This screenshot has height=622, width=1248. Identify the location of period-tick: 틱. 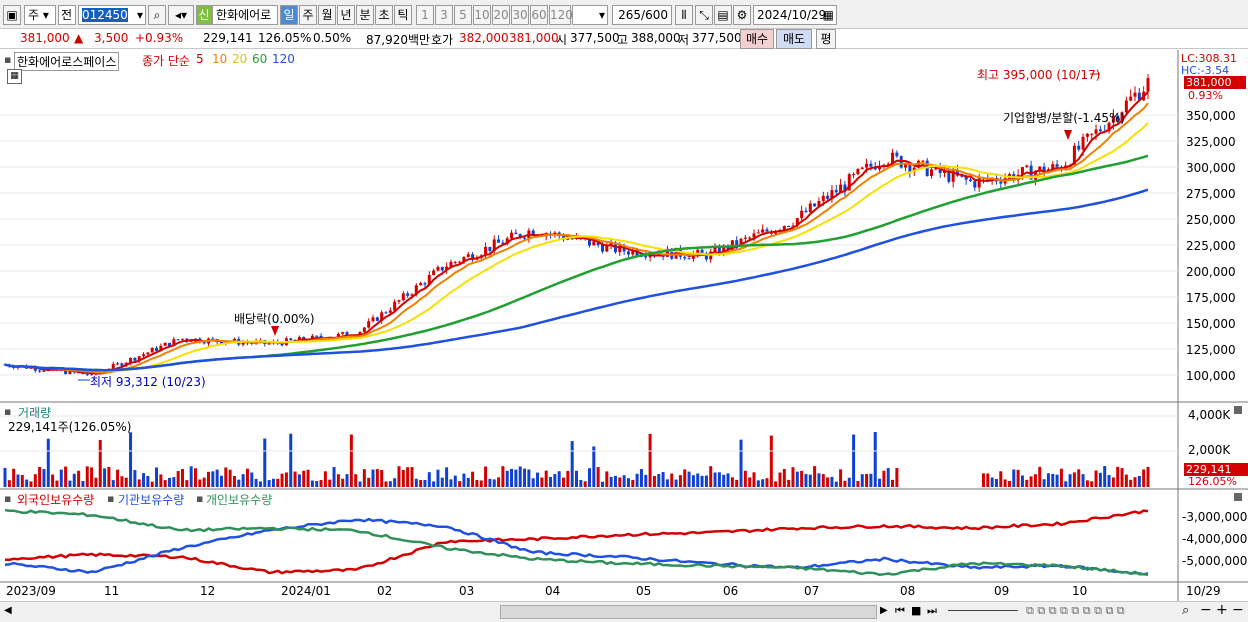
(403, 15).